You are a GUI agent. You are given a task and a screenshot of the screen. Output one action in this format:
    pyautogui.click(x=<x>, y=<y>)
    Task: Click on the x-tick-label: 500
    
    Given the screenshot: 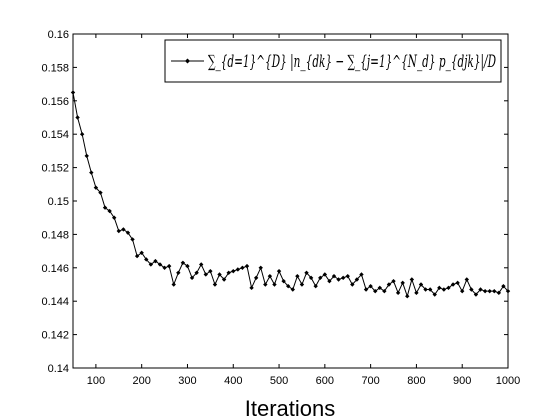 What is the action you would take?
    pyautogui.click(x=279, y=381)
    